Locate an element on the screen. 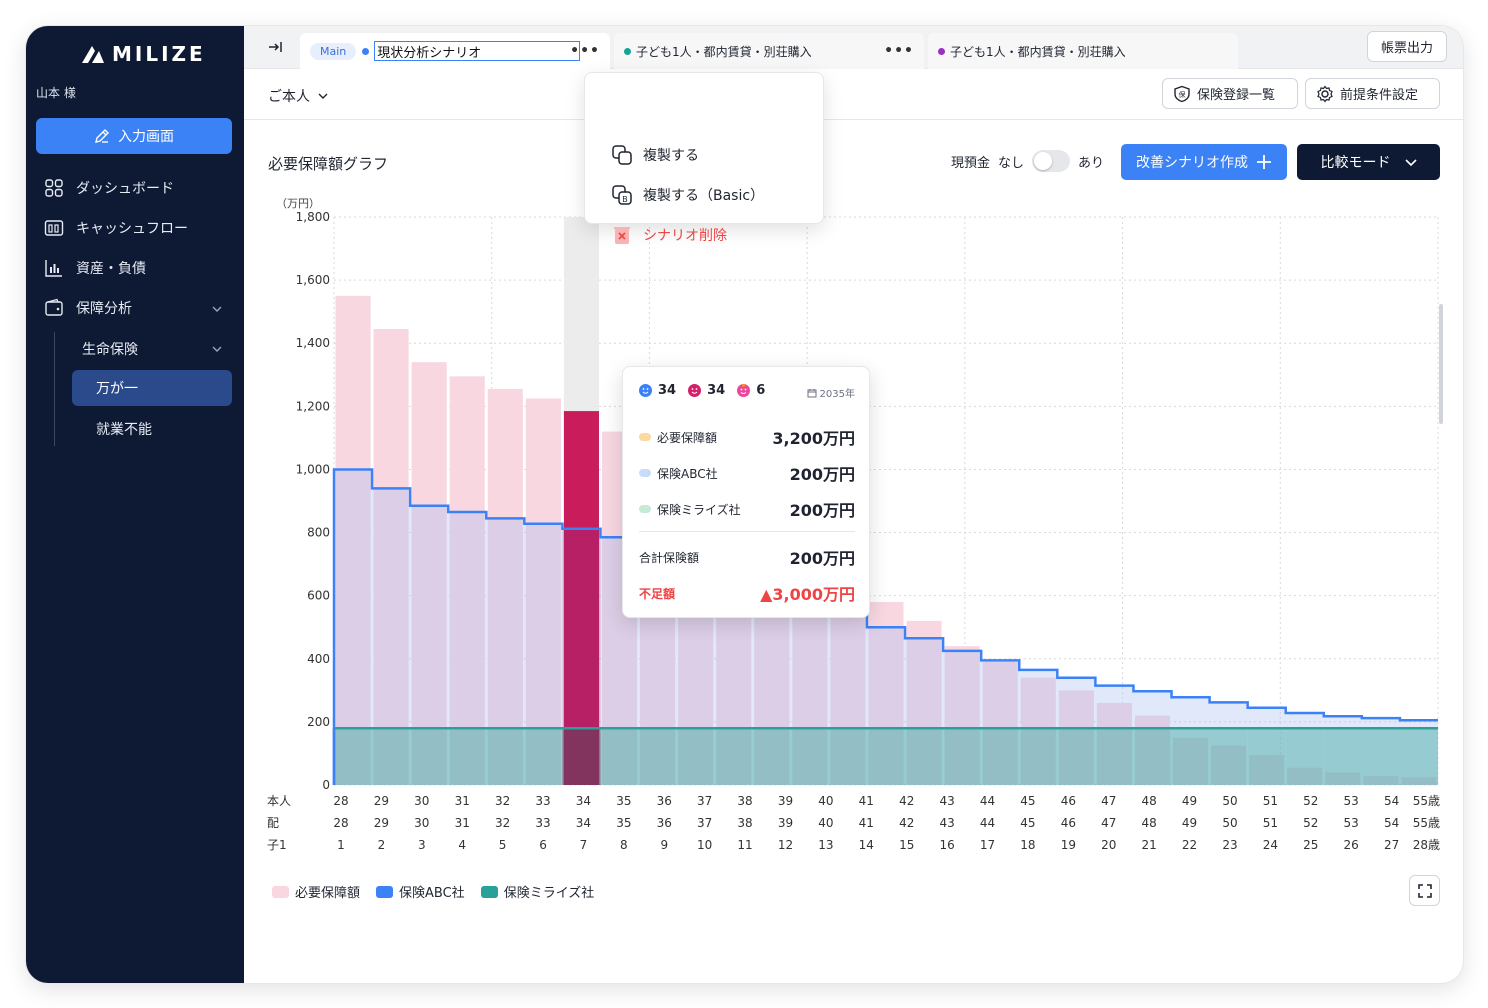  x-tick-label: 7 is located at coordinates (584, 845).